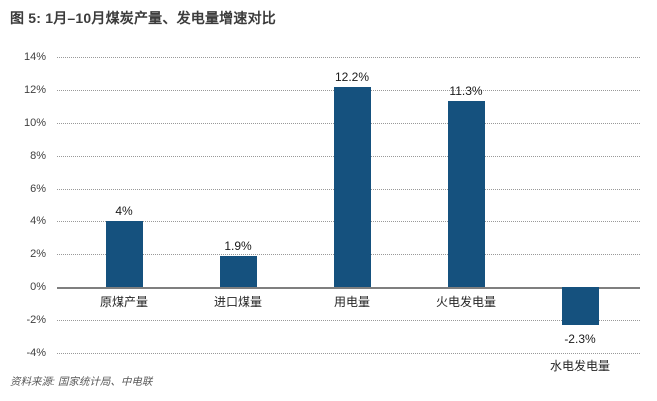 This screenshot has width=657, height=401. I want to click on x-tick-label: 火电发电量, so click(465, 302).